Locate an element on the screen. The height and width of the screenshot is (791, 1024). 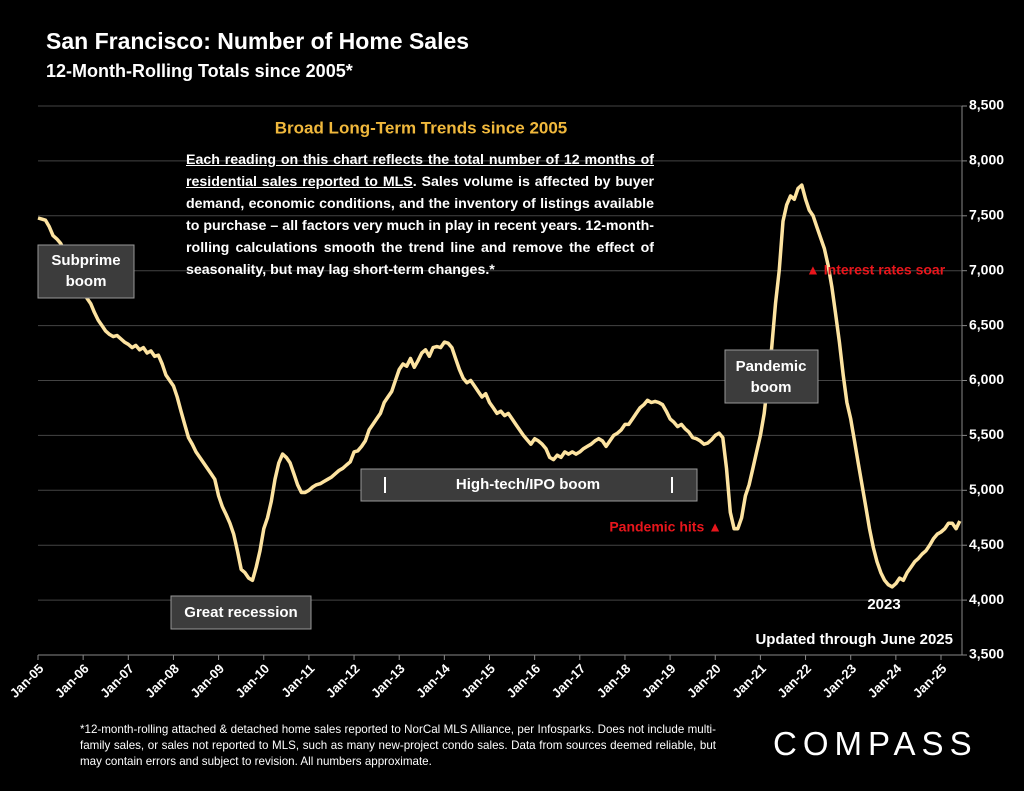
x-tick-label: Jan-13 is located at coordinates (388, 681).